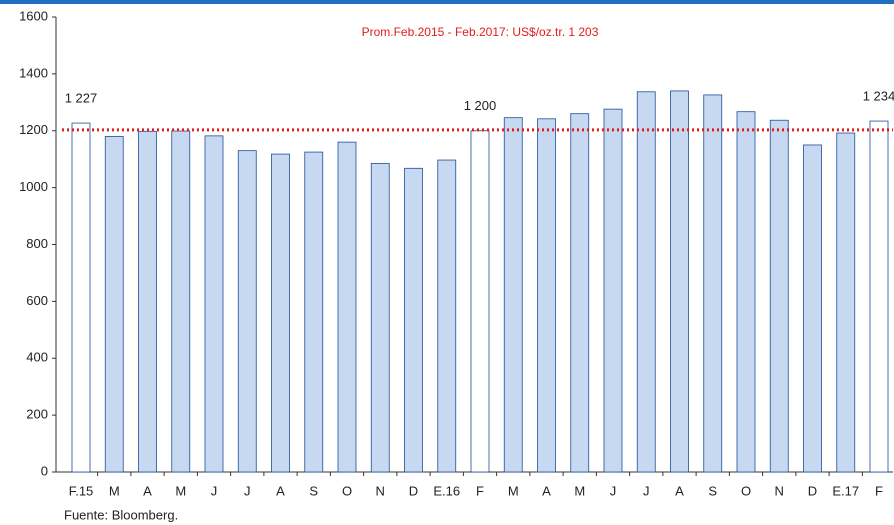 The height and width of the screenshot is (525, 894). I want to click on x-tick-label: F.15, so click(81, 490).